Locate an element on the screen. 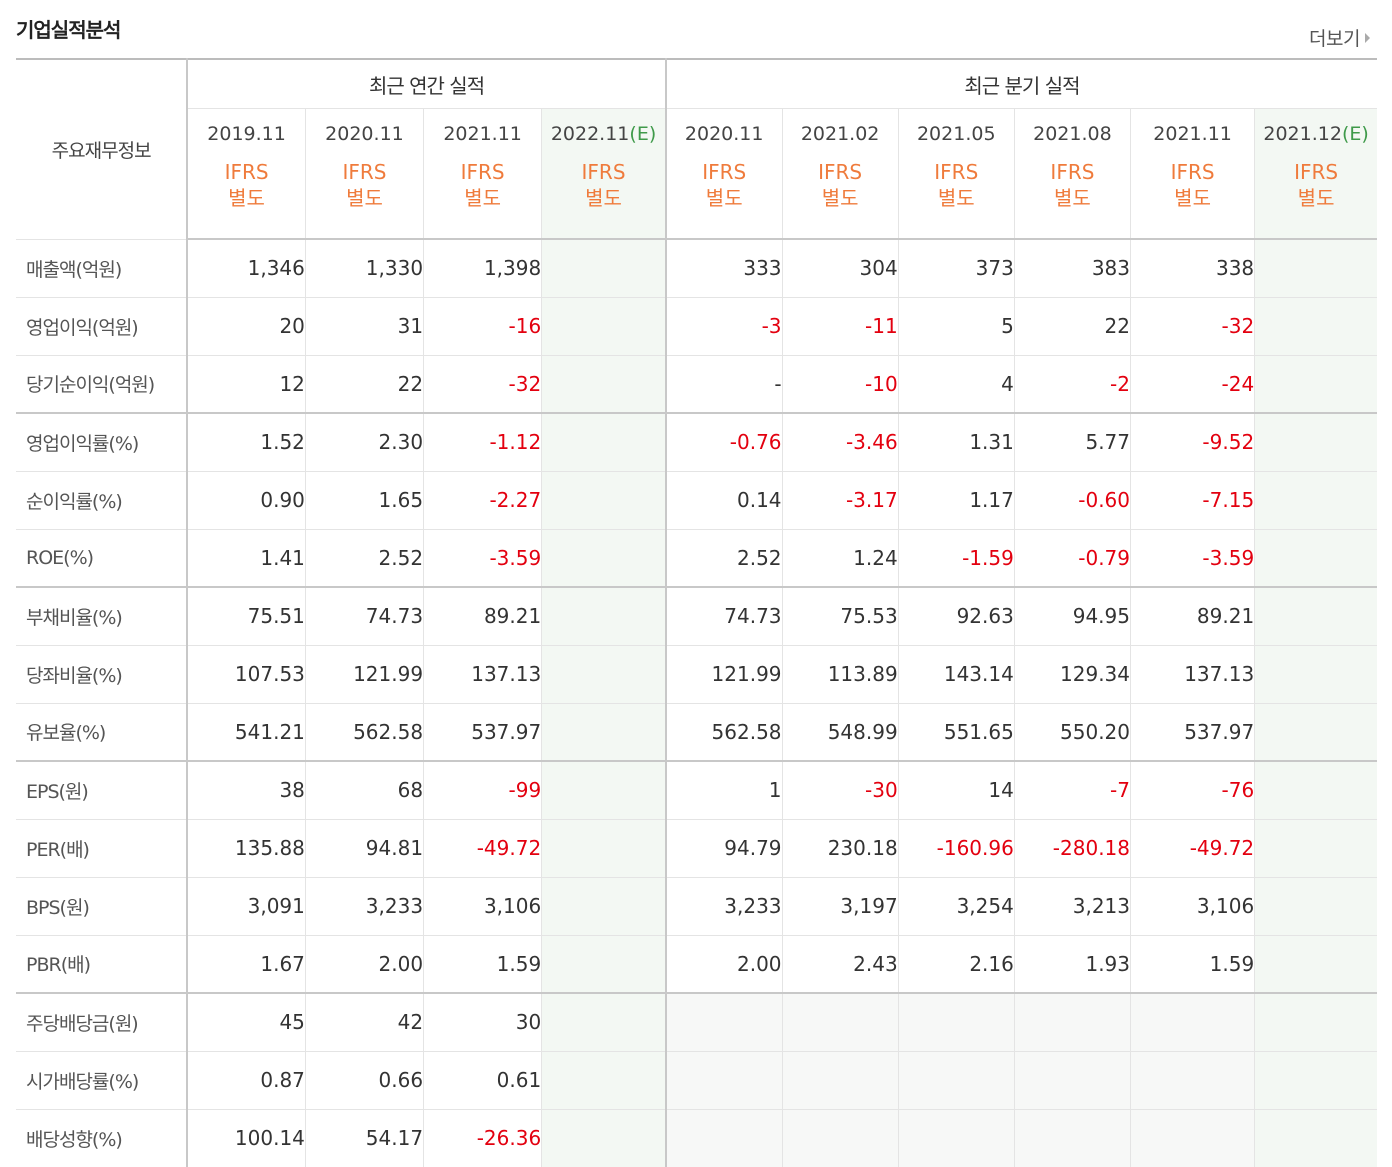 Image resolution: width=1392 pixels, height=1167 pixels. period-header: 2021.05 is located at coordinates (956, 133).